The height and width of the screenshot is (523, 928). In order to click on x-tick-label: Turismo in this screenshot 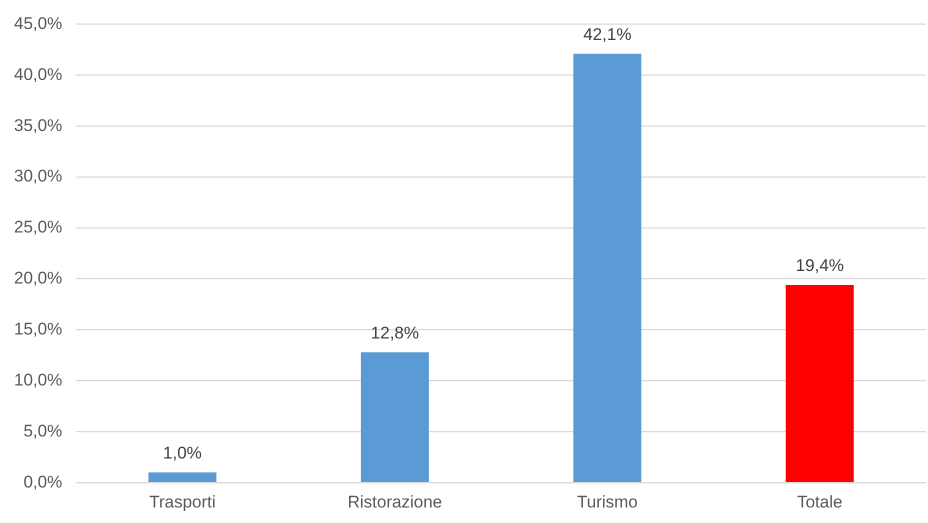, I will do `click(607, 502)`.